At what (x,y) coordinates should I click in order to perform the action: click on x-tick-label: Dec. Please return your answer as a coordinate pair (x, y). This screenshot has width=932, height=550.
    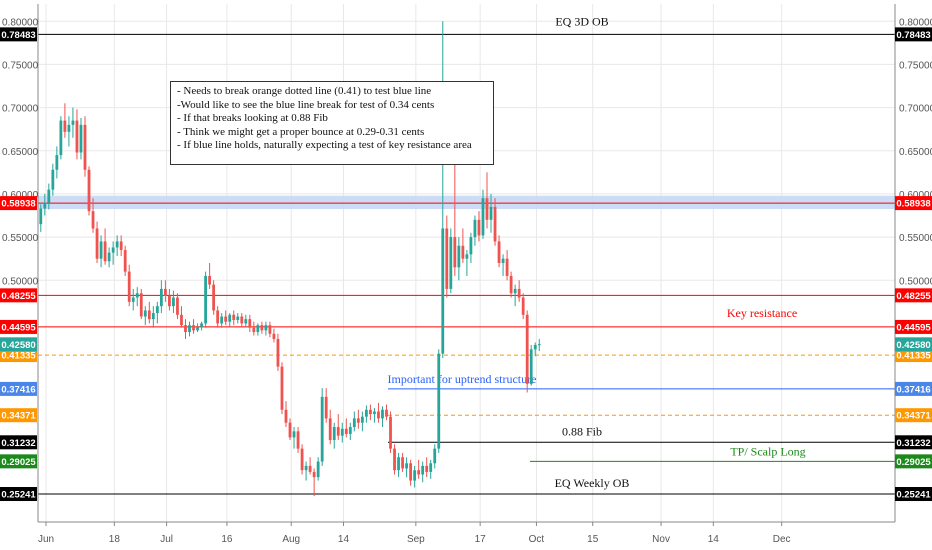
    Looking at the image, I should click on (782, 539).